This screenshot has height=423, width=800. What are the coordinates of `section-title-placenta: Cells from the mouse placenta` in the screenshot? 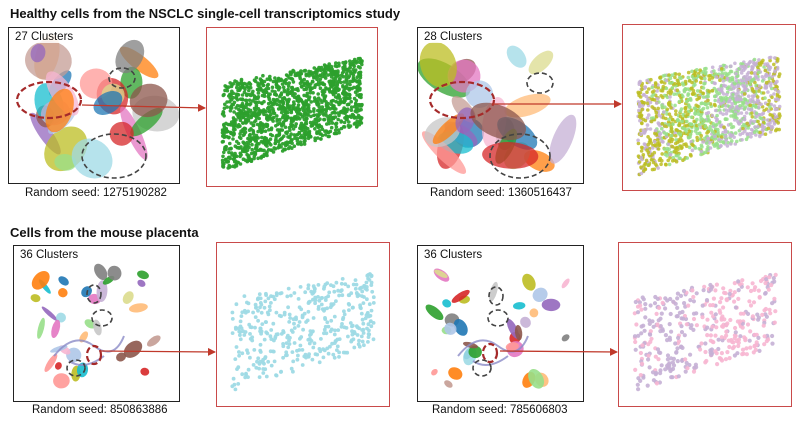 It's located at (104, 232).